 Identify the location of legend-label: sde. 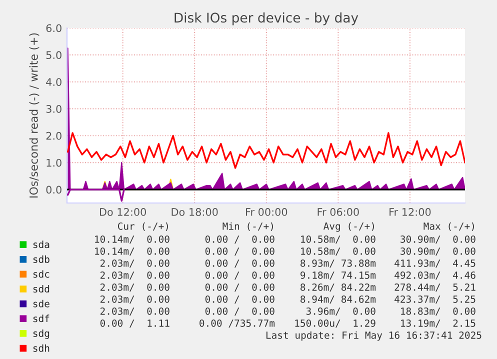
(41, 304).